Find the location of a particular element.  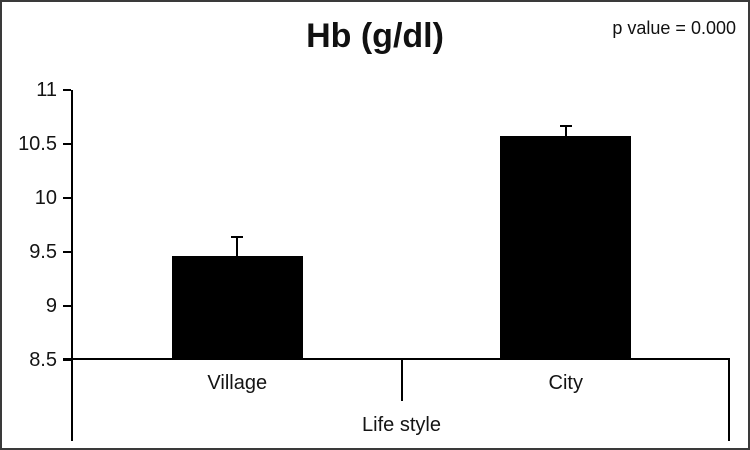

error-bar-line-village is located at coordinates (237, 246).